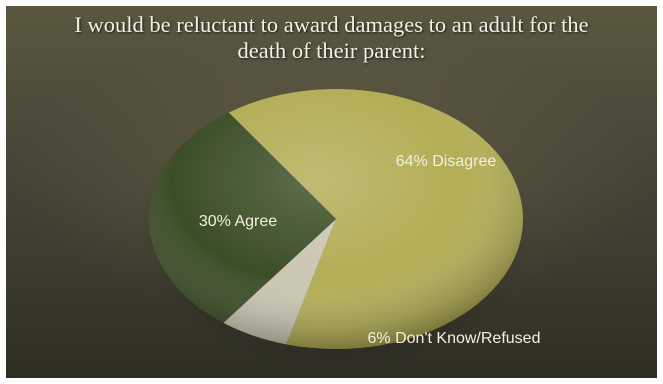  I want to click on label-agree: 30% Agree, so click(238, 221).